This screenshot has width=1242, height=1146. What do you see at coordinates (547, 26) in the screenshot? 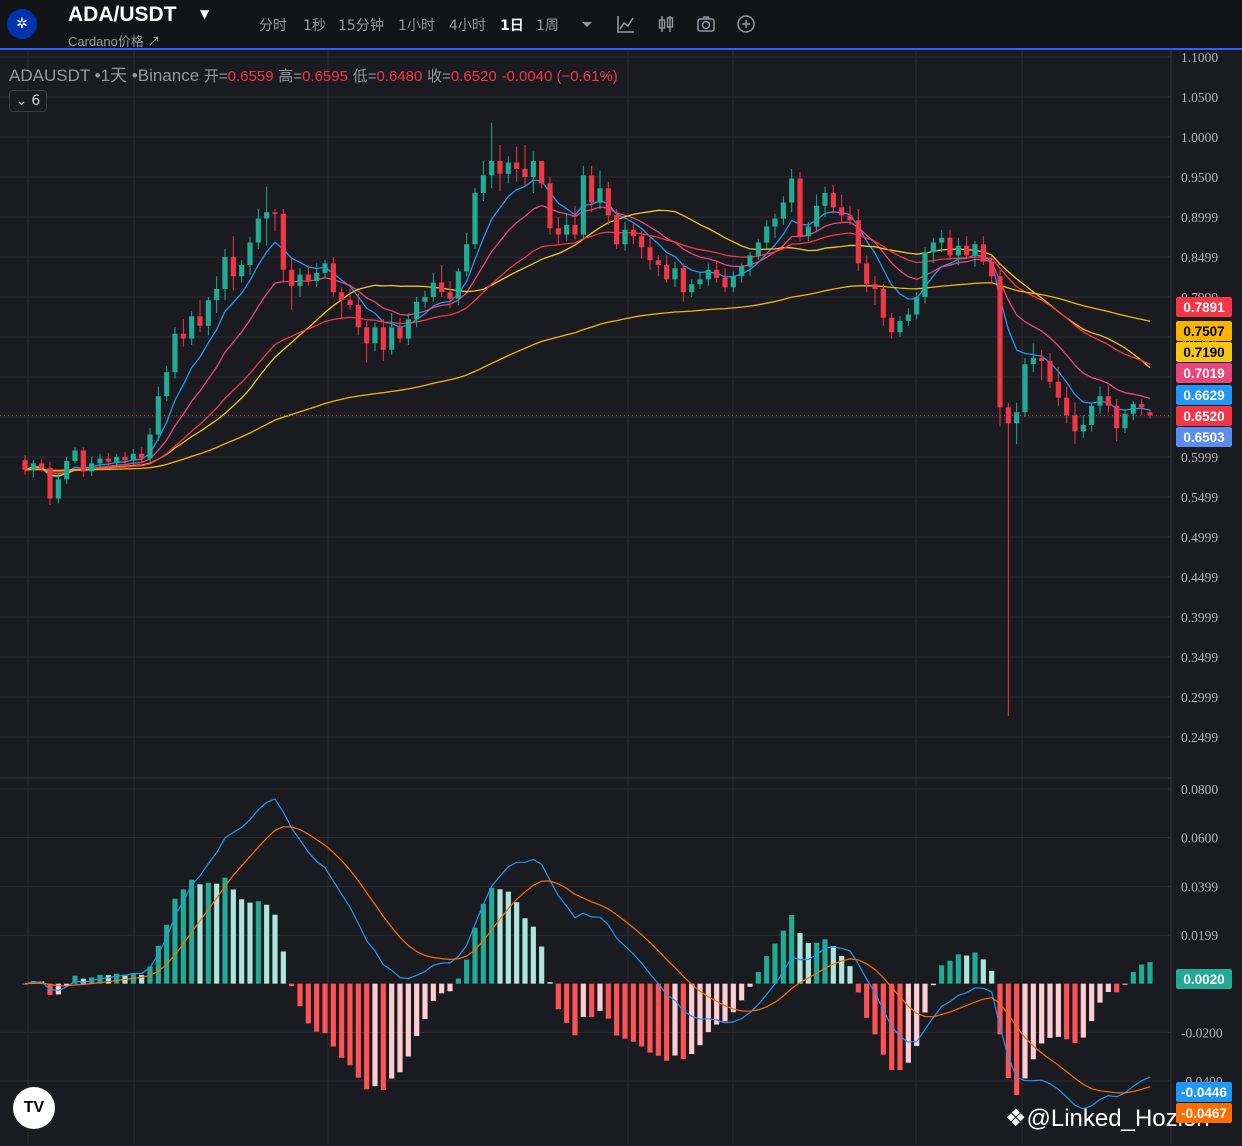
I see `timeframe-1w: 1周` at bounding box center [547, 26].